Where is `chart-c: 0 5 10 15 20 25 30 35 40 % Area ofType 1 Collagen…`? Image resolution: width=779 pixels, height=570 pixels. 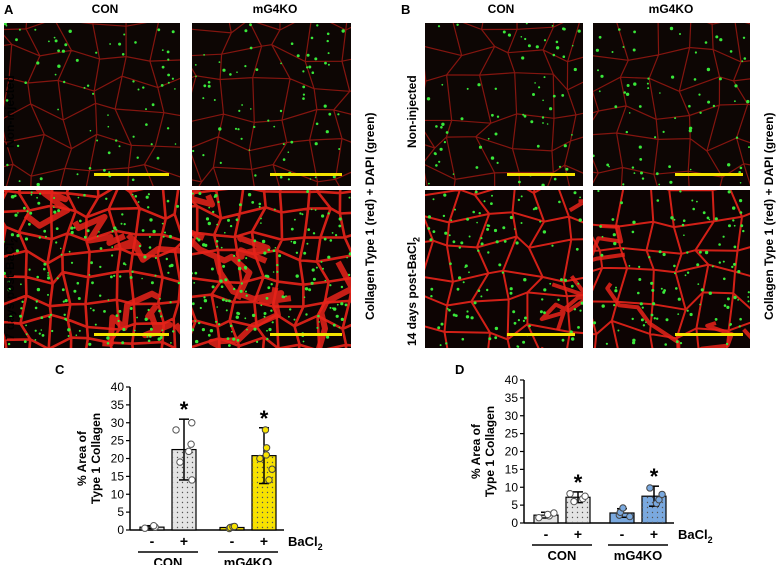 chart-c: 0 5 10 15 20 25 30 35 40 % Area ofType 1 Collagen… is located at coordinates (215, 472).